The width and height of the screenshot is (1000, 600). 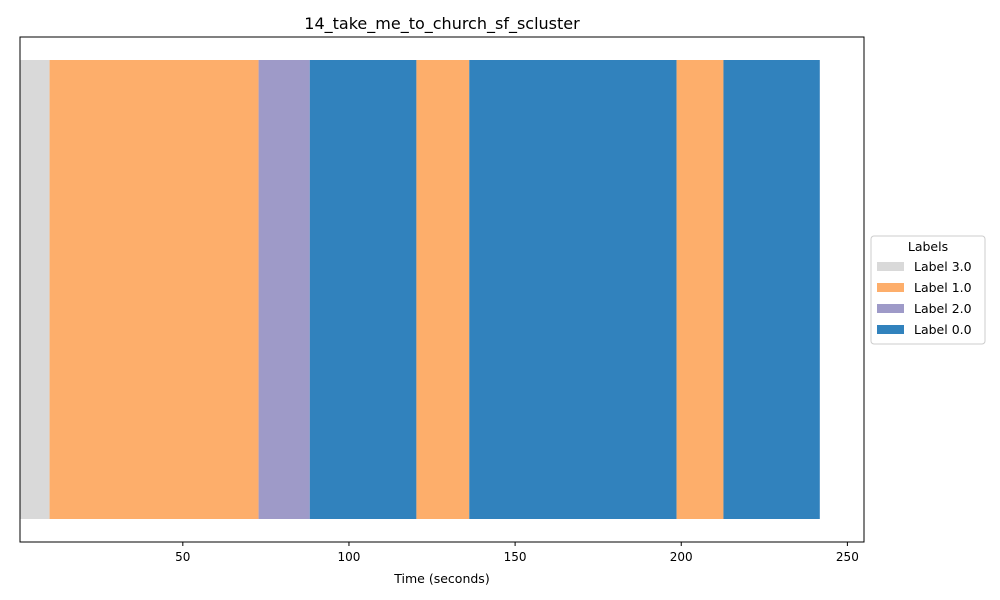 I want to click on x-tick-label: 150, so click(x=515, y=557).